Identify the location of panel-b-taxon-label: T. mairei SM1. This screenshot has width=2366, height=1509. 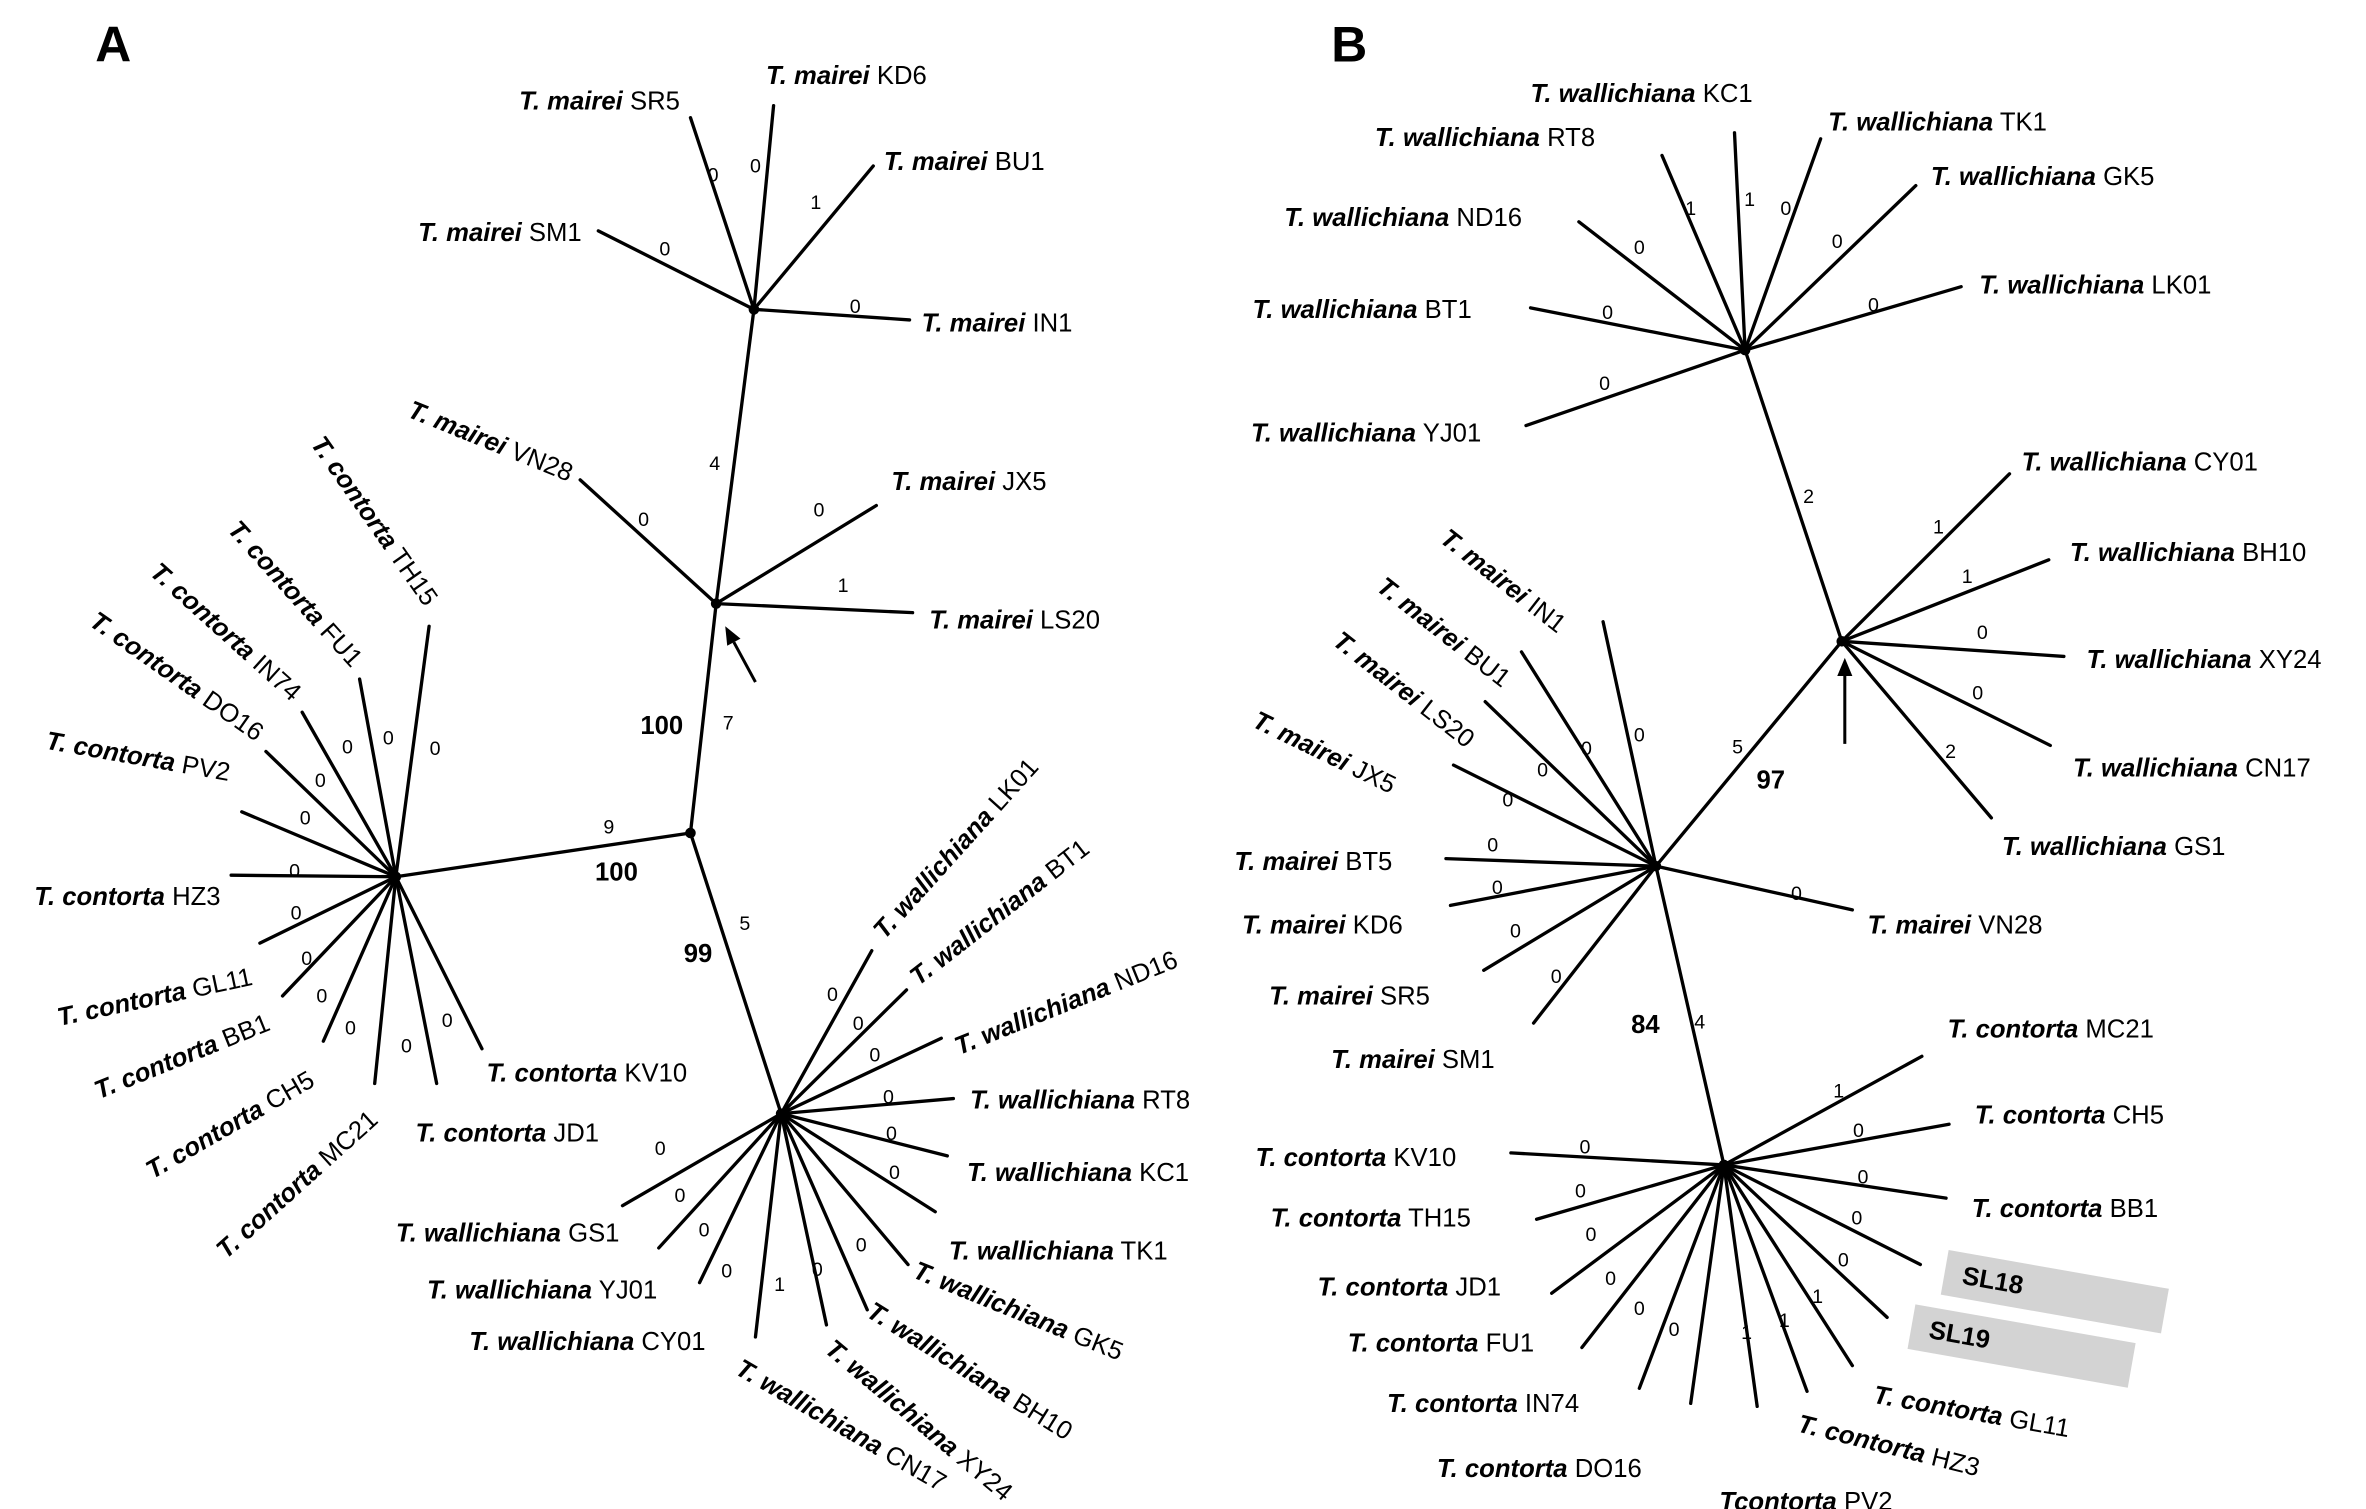
(1413, 1060).